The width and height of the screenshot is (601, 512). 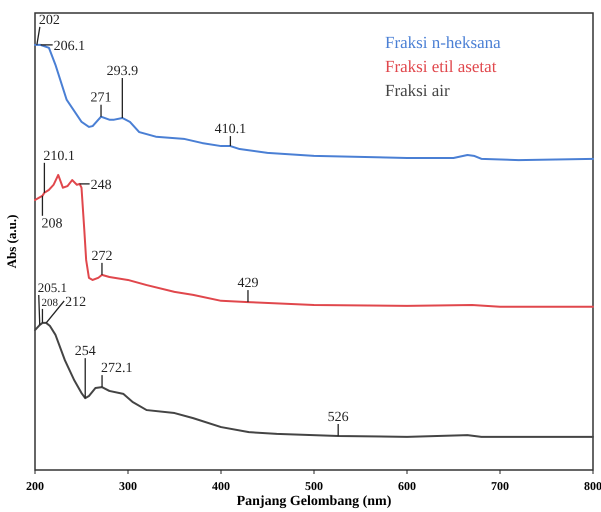 I want to click on annotation: 202, so click(x=49, y=20).